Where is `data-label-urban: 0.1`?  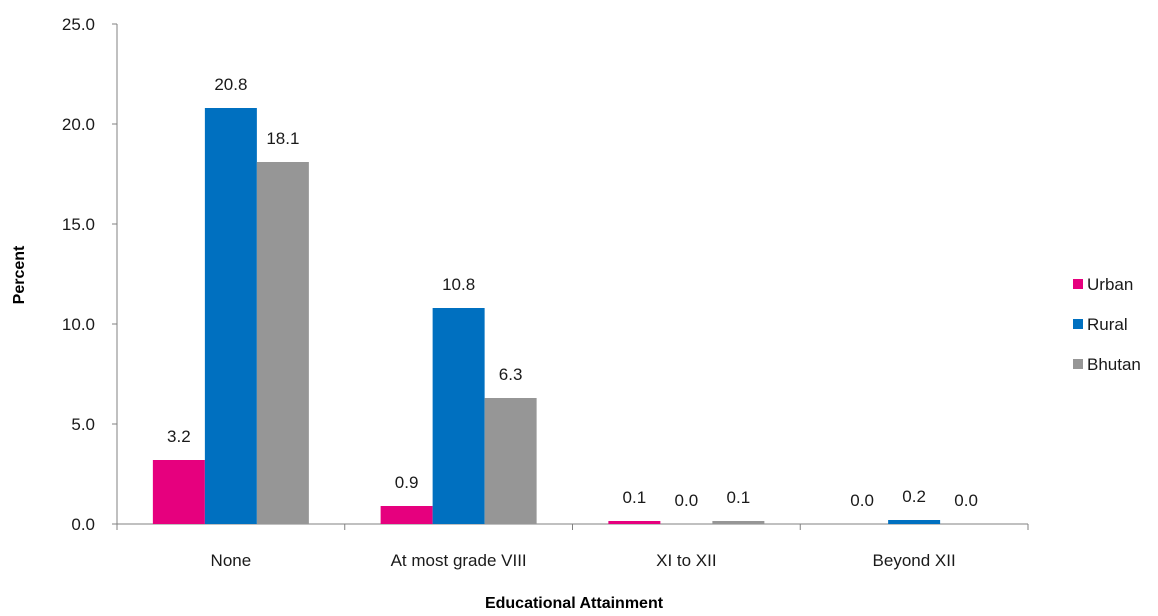
data-label-urban: 0.1 is located at coordinates (635, 497).